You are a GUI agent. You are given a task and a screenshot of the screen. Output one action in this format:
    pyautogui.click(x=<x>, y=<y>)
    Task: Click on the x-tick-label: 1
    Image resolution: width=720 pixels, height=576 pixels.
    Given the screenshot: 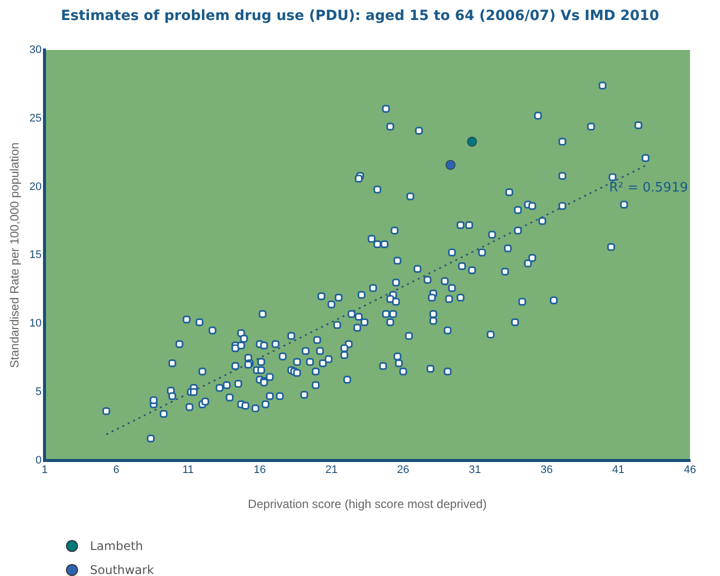 What is the action you would take?
    pyautogui.click(x=45, y=470)
    